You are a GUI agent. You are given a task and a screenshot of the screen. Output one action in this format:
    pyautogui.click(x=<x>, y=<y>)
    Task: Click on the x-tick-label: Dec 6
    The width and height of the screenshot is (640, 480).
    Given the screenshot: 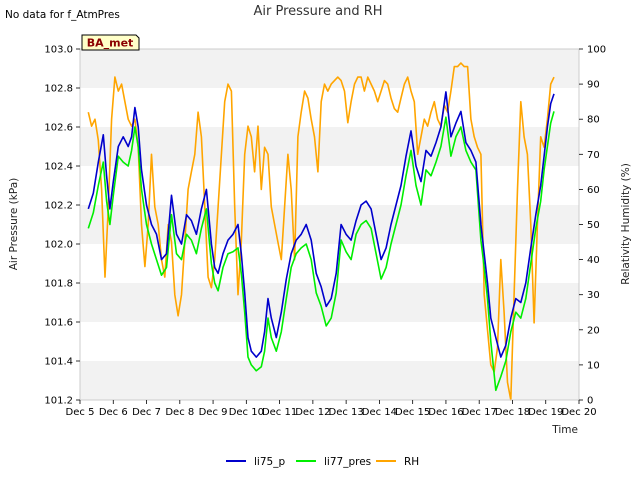 What is the action you would take?
    pyautogui.click(x=113, y=412)
    